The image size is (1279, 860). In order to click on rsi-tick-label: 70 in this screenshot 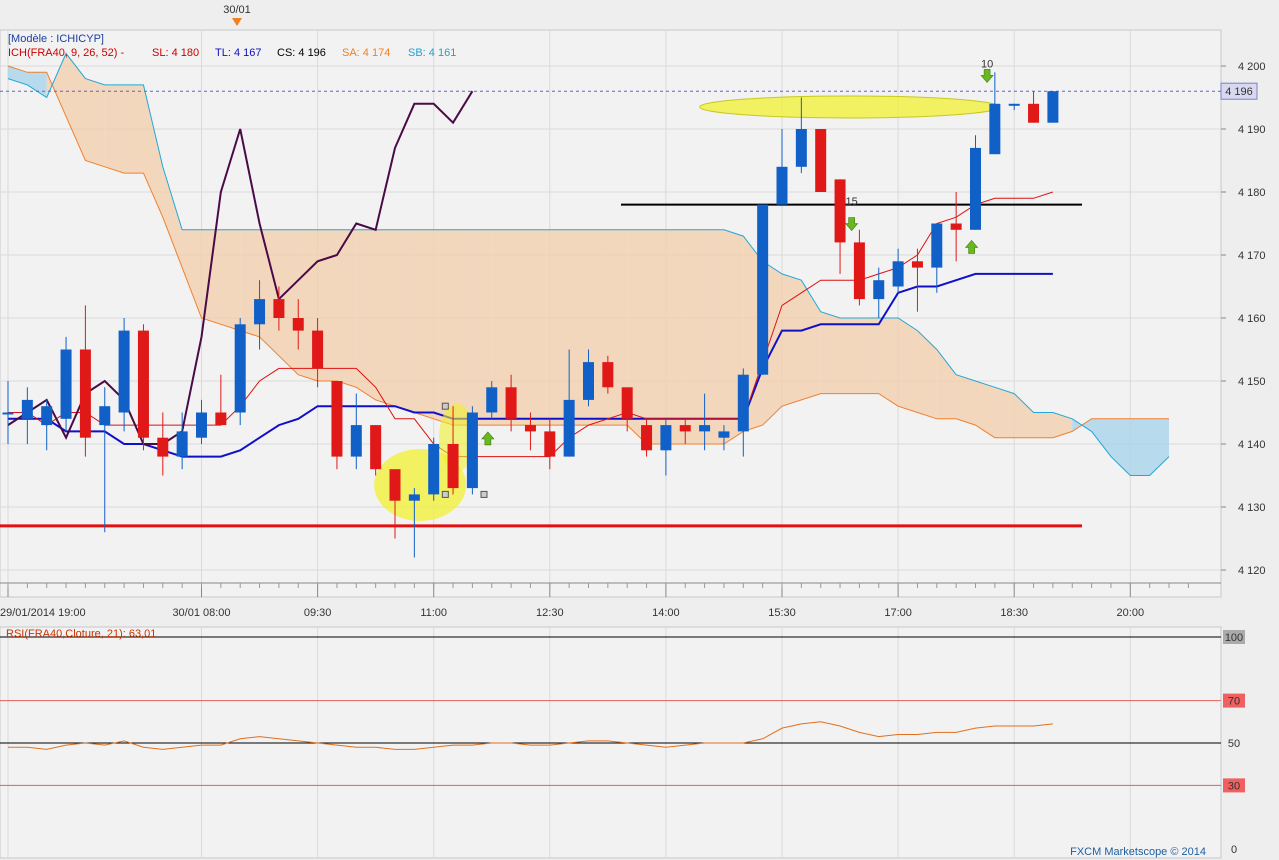, I will do `click(1234, 702)`.